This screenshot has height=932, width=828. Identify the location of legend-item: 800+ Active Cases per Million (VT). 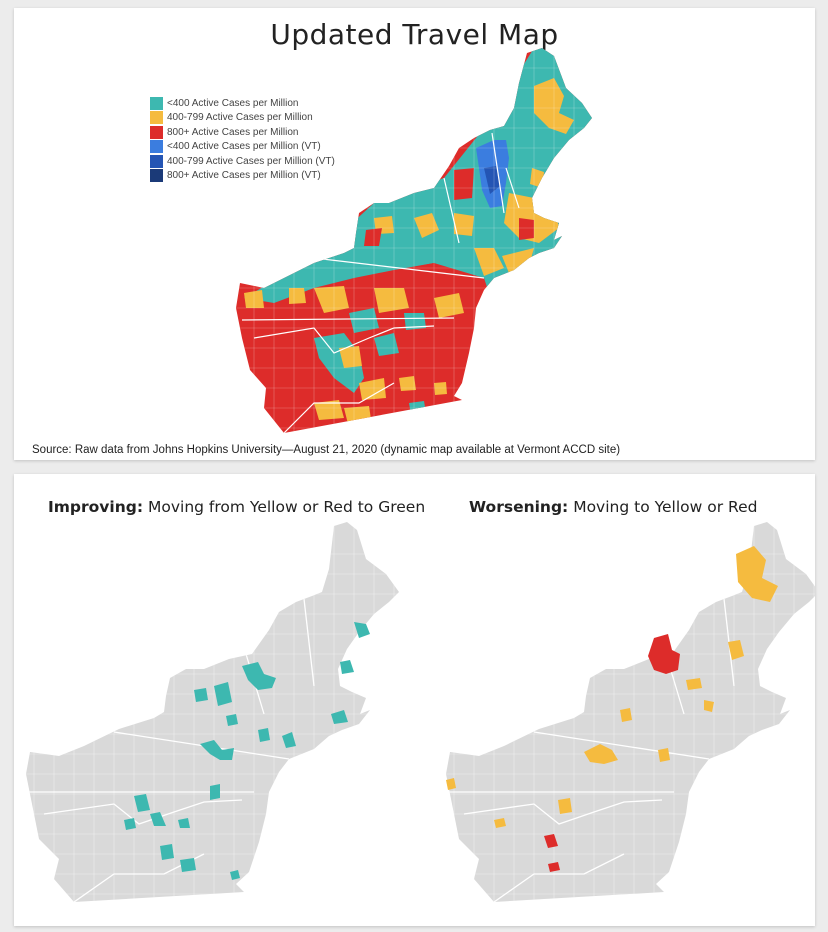
(242, 176).